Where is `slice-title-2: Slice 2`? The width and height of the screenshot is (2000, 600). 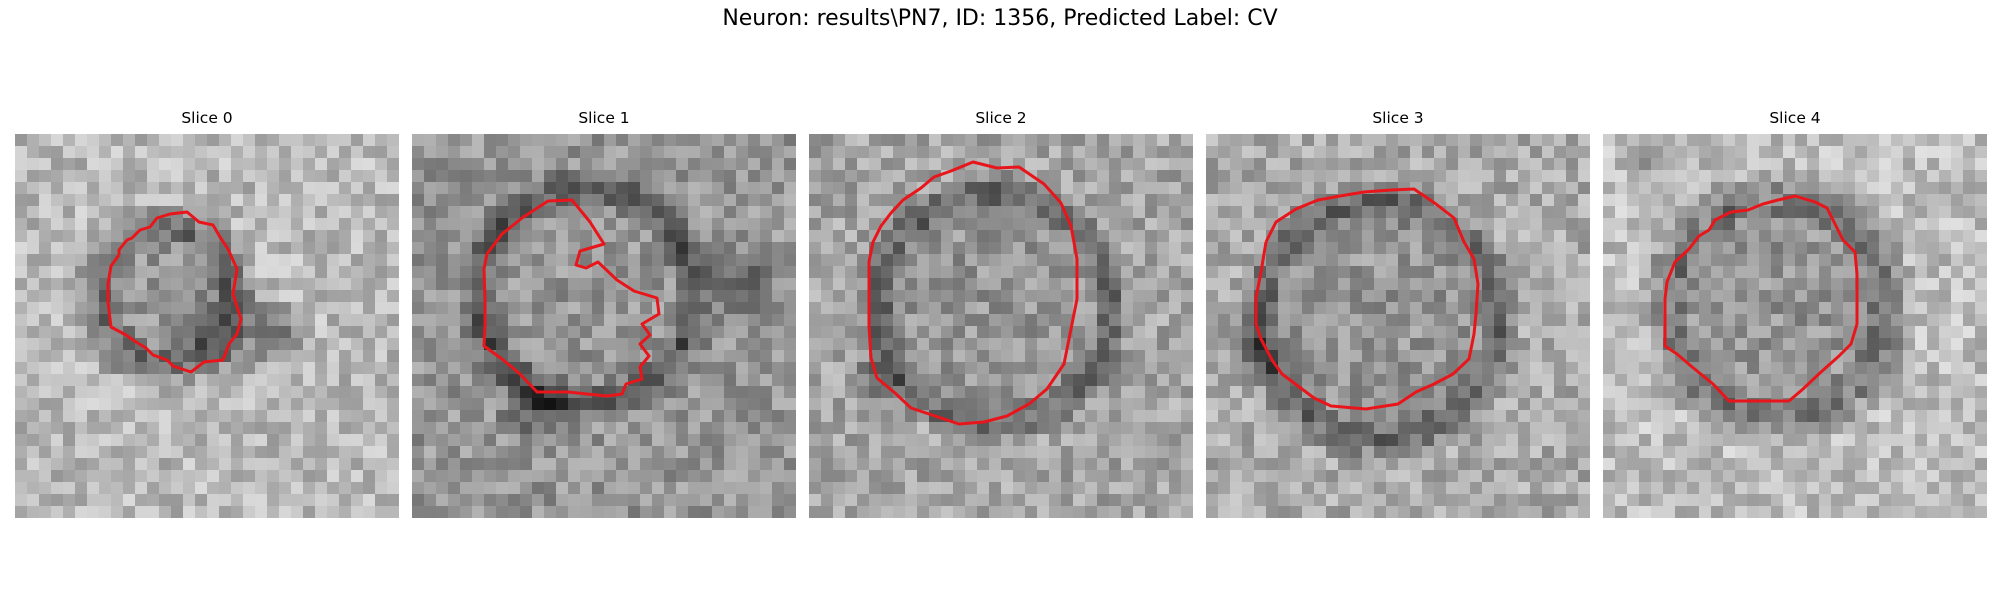
slice-title-2: Slice 2 is located at coordinates (1001, 118).